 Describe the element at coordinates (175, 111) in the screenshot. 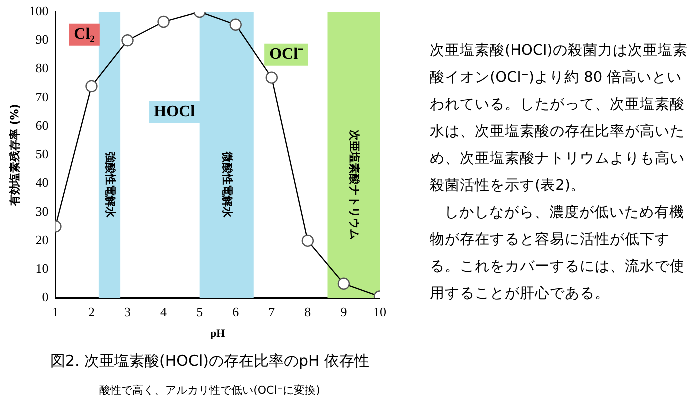

I see `annotation: HOCl` at that location.